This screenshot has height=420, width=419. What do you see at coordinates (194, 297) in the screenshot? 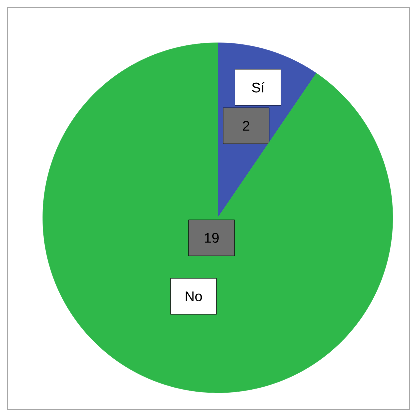
I see `slice-label: No` at bounding box center [194, 297].